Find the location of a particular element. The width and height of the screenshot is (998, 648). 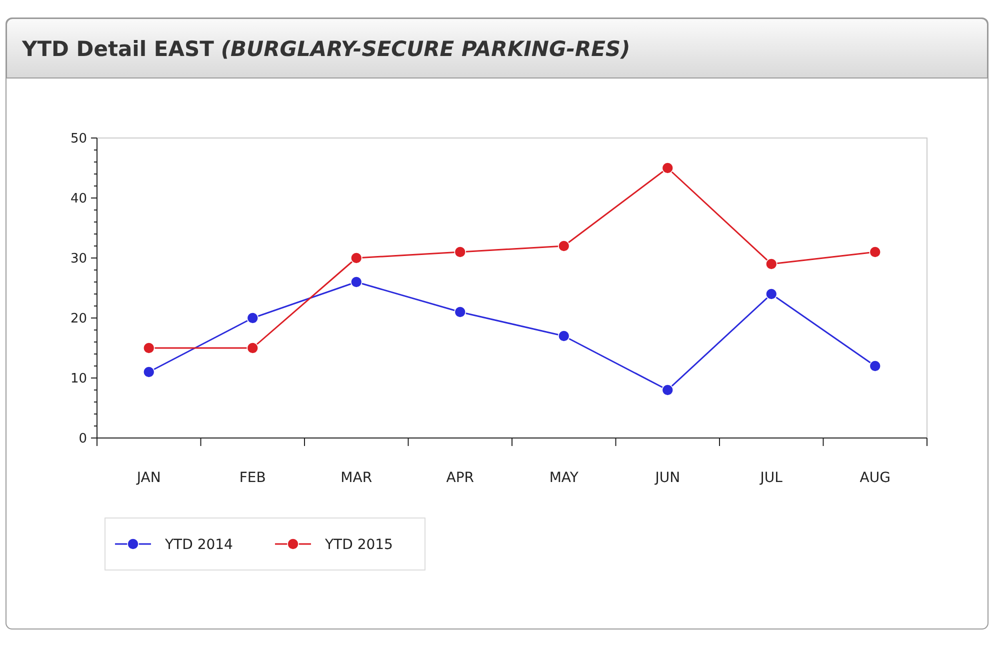

x-tick-label: JAN is located at coordinates (148, 478).